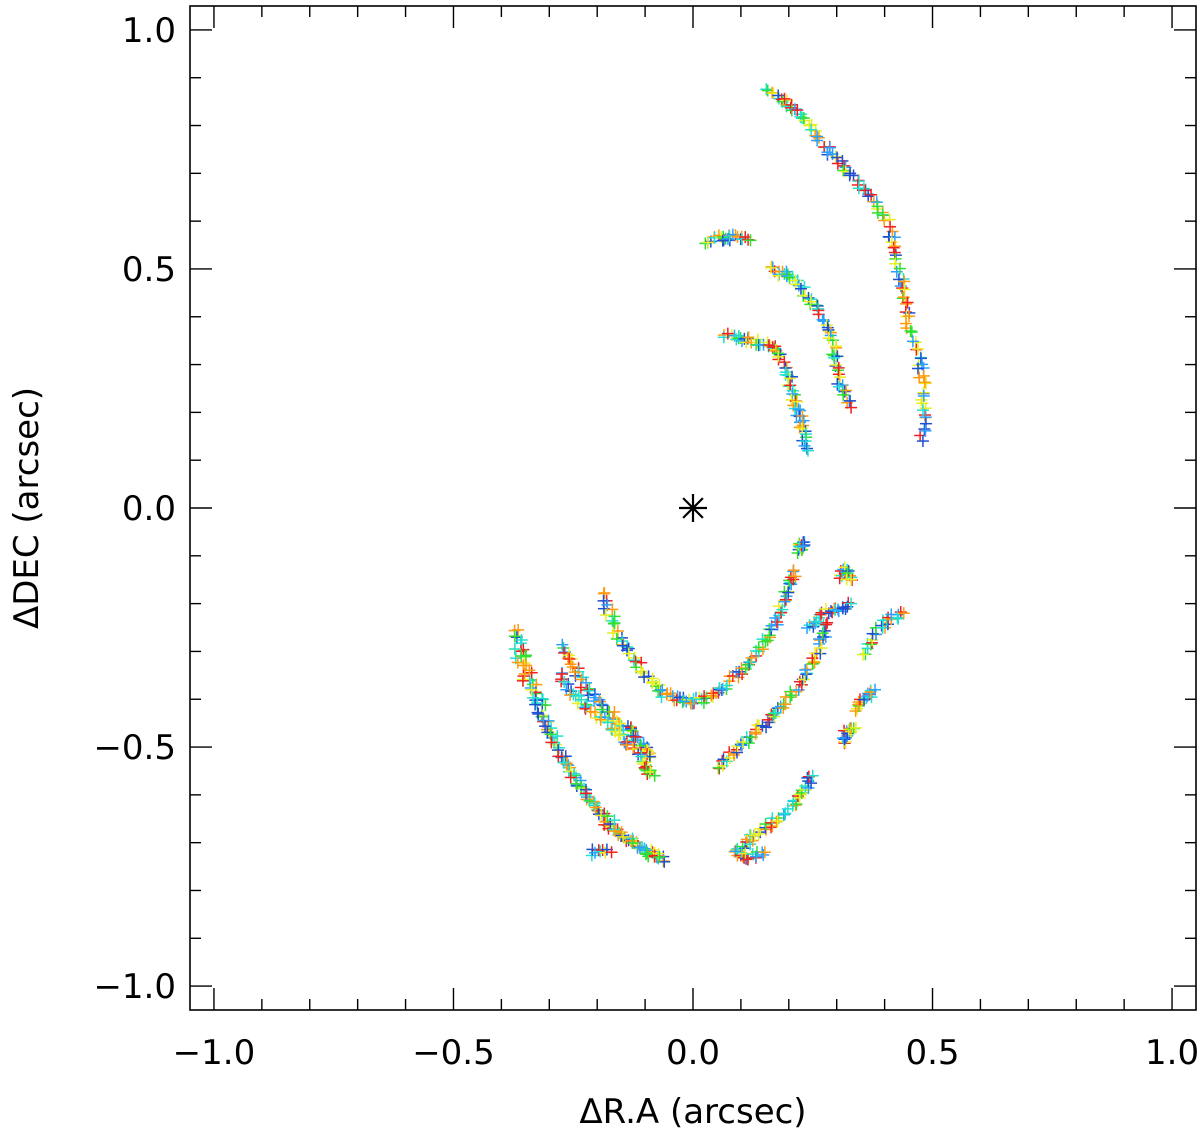  Describe the element at coordinates (149, 270) in the screenshot. I see `y-tick-label: 0.5` at that location.